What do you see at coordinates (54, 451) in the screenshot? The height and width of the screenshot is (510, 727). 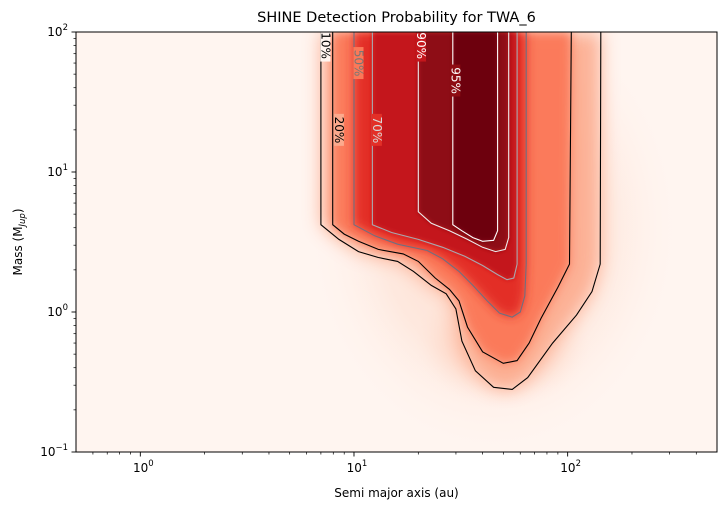 I see `y-tick-label: 10⁻¹` at bounding box center [54, 451].